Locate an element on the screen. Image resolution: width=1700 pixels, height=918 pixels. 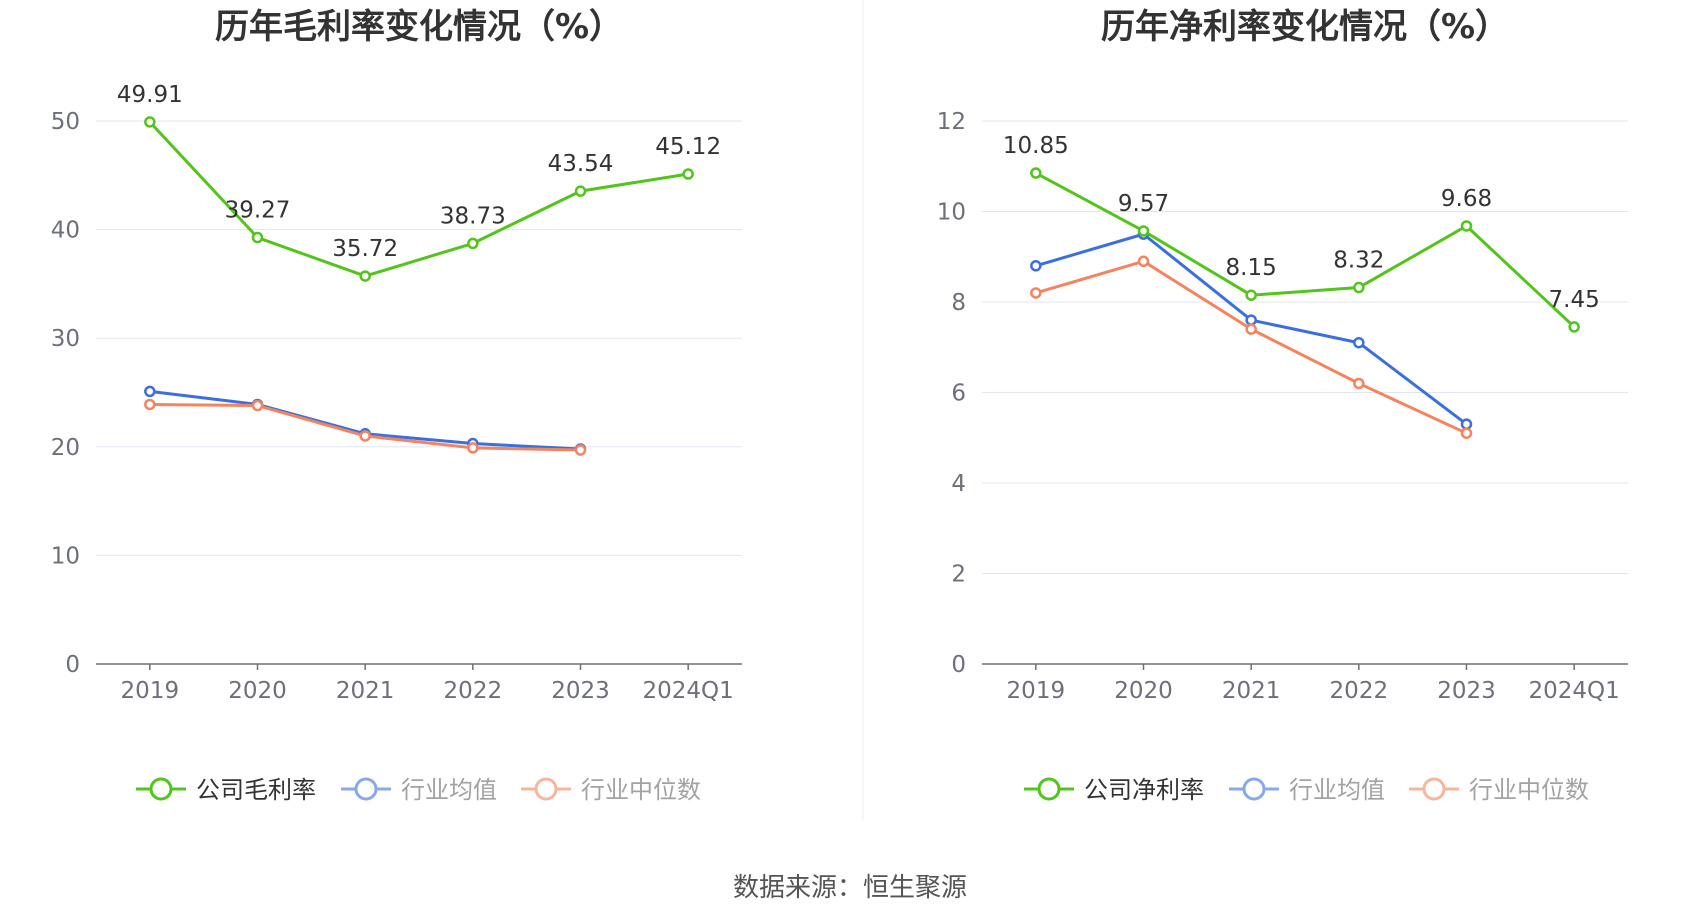
legend-label: 公司净利率 is located at coordinates (1144, 790).